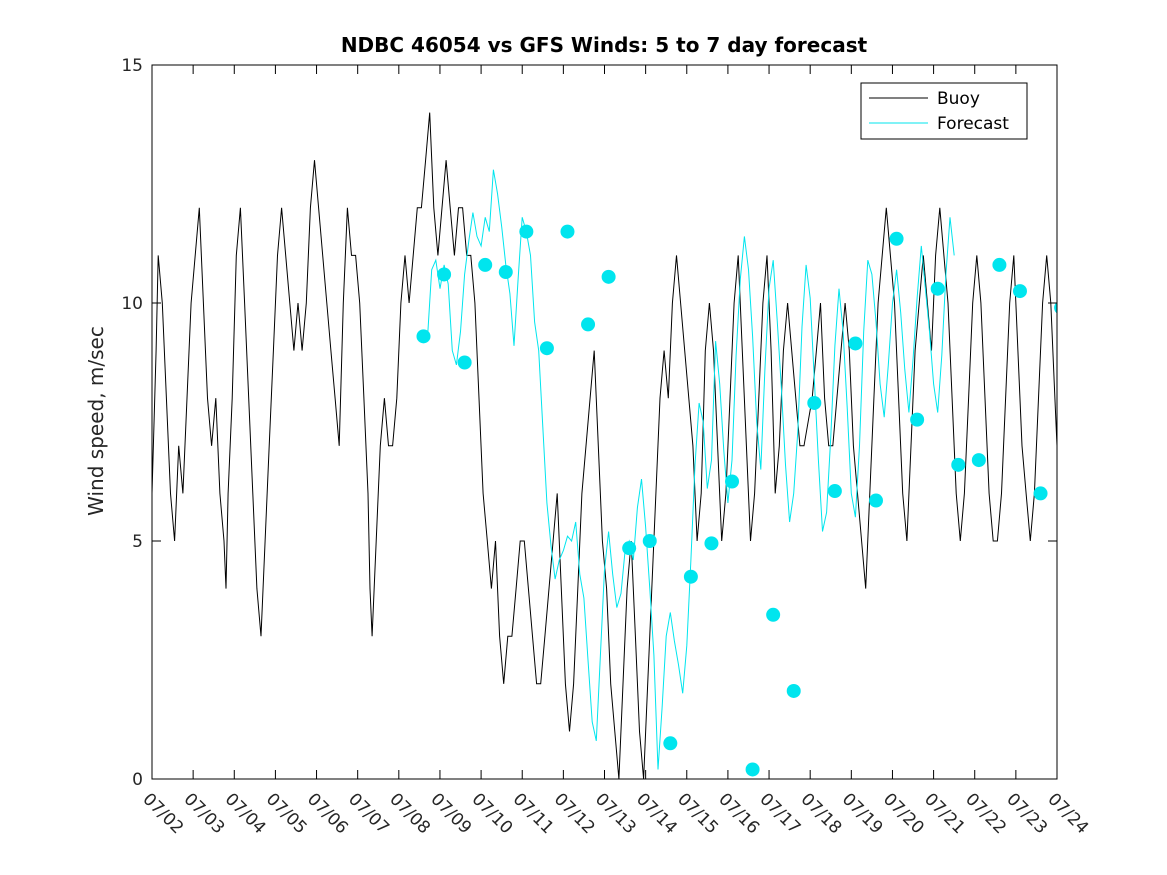  Describe the element at coordinates (574, 813) in the screenshot. I see `x-tick-label: 07/12` at that location.